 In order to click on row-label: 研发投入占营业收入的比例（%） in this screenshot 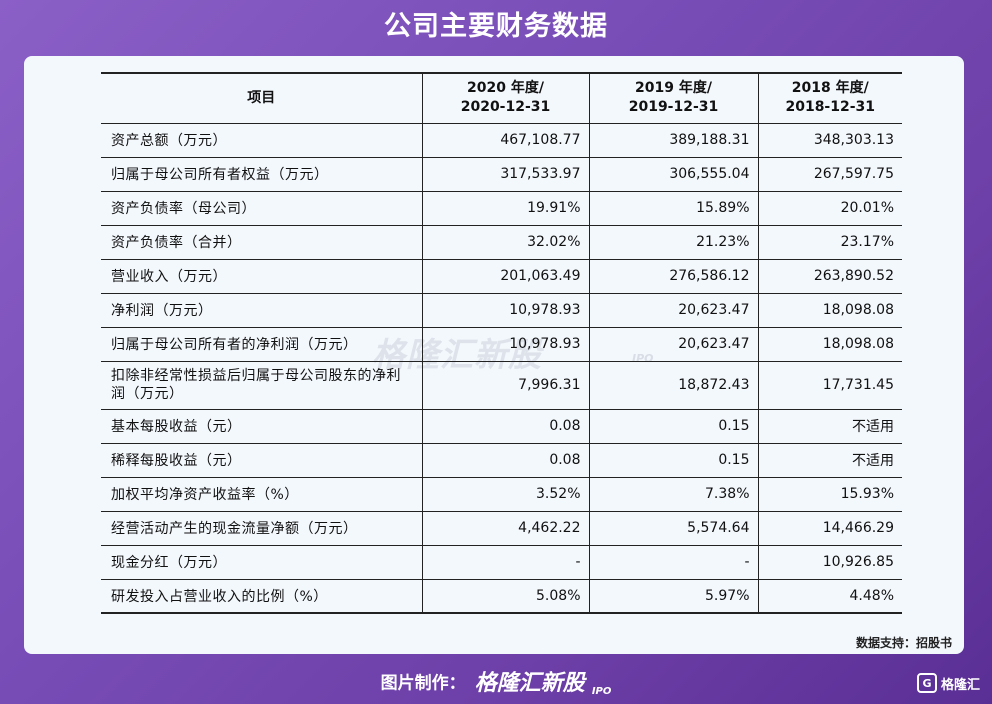, I will do `click(262, 596)`.